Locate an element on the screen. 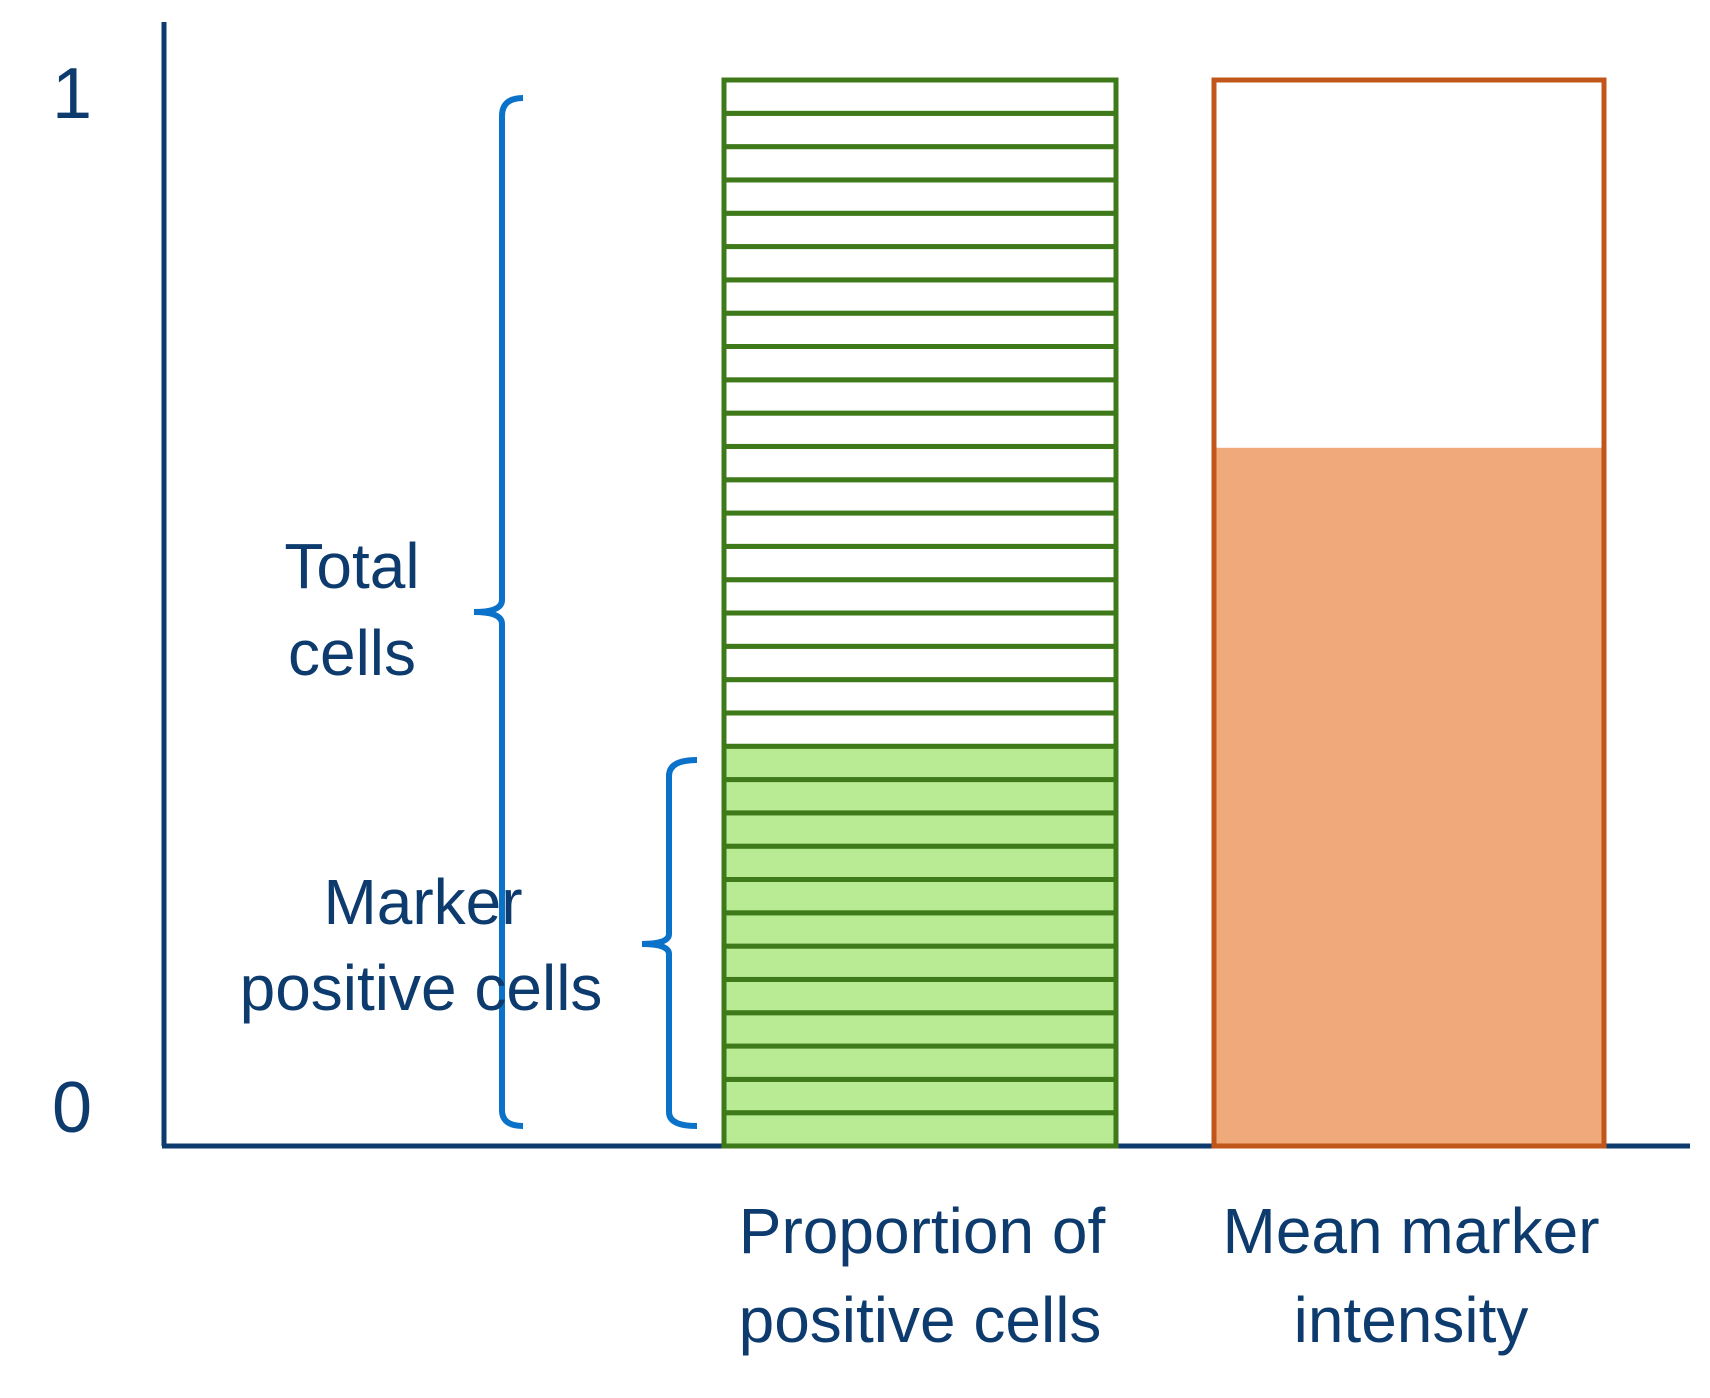 The width and height of the screenshot is (1710, 1398). marker-positive-label-line1: Marker is located at coordinates (422, 902).